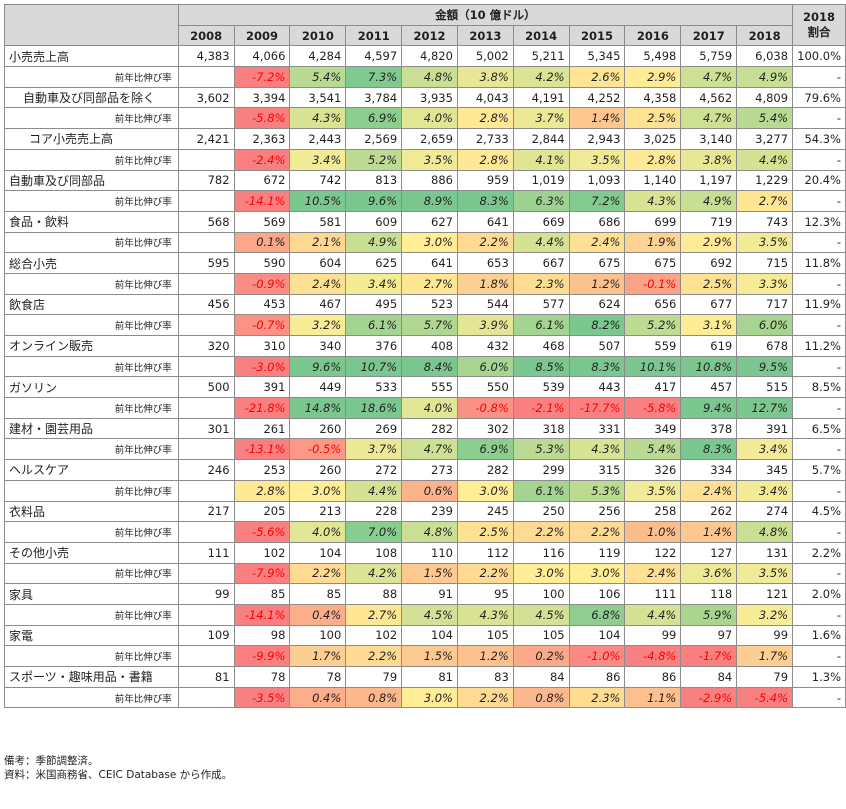 Image resolution: width=846 pixels, height=809 pixels. What do you see at coordinates (429, 139) in the screenshot?
I see `amount-cell: 2,659` at bounding box center [429, 139].